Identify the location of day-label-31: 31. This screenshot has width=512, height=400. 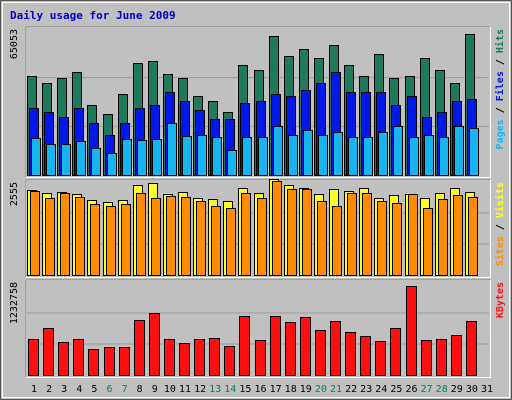
(487, 389).